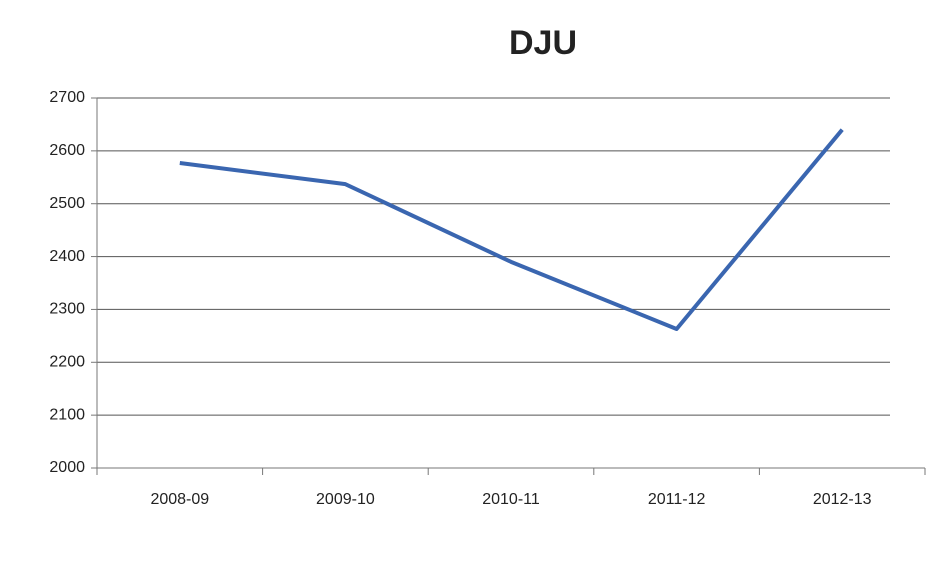 The image size is (939, 574). Describe the element at coordinates (543, 43) in the screenshot. I see `chart-title: DJU` at that location.